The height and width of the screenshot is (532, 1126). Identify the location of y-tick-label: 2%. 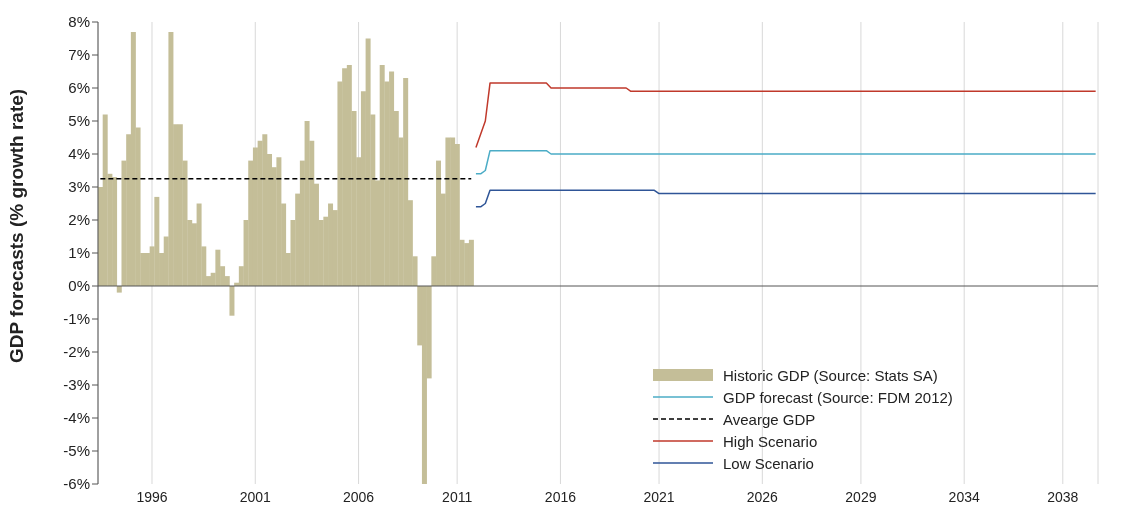
(79, 220).